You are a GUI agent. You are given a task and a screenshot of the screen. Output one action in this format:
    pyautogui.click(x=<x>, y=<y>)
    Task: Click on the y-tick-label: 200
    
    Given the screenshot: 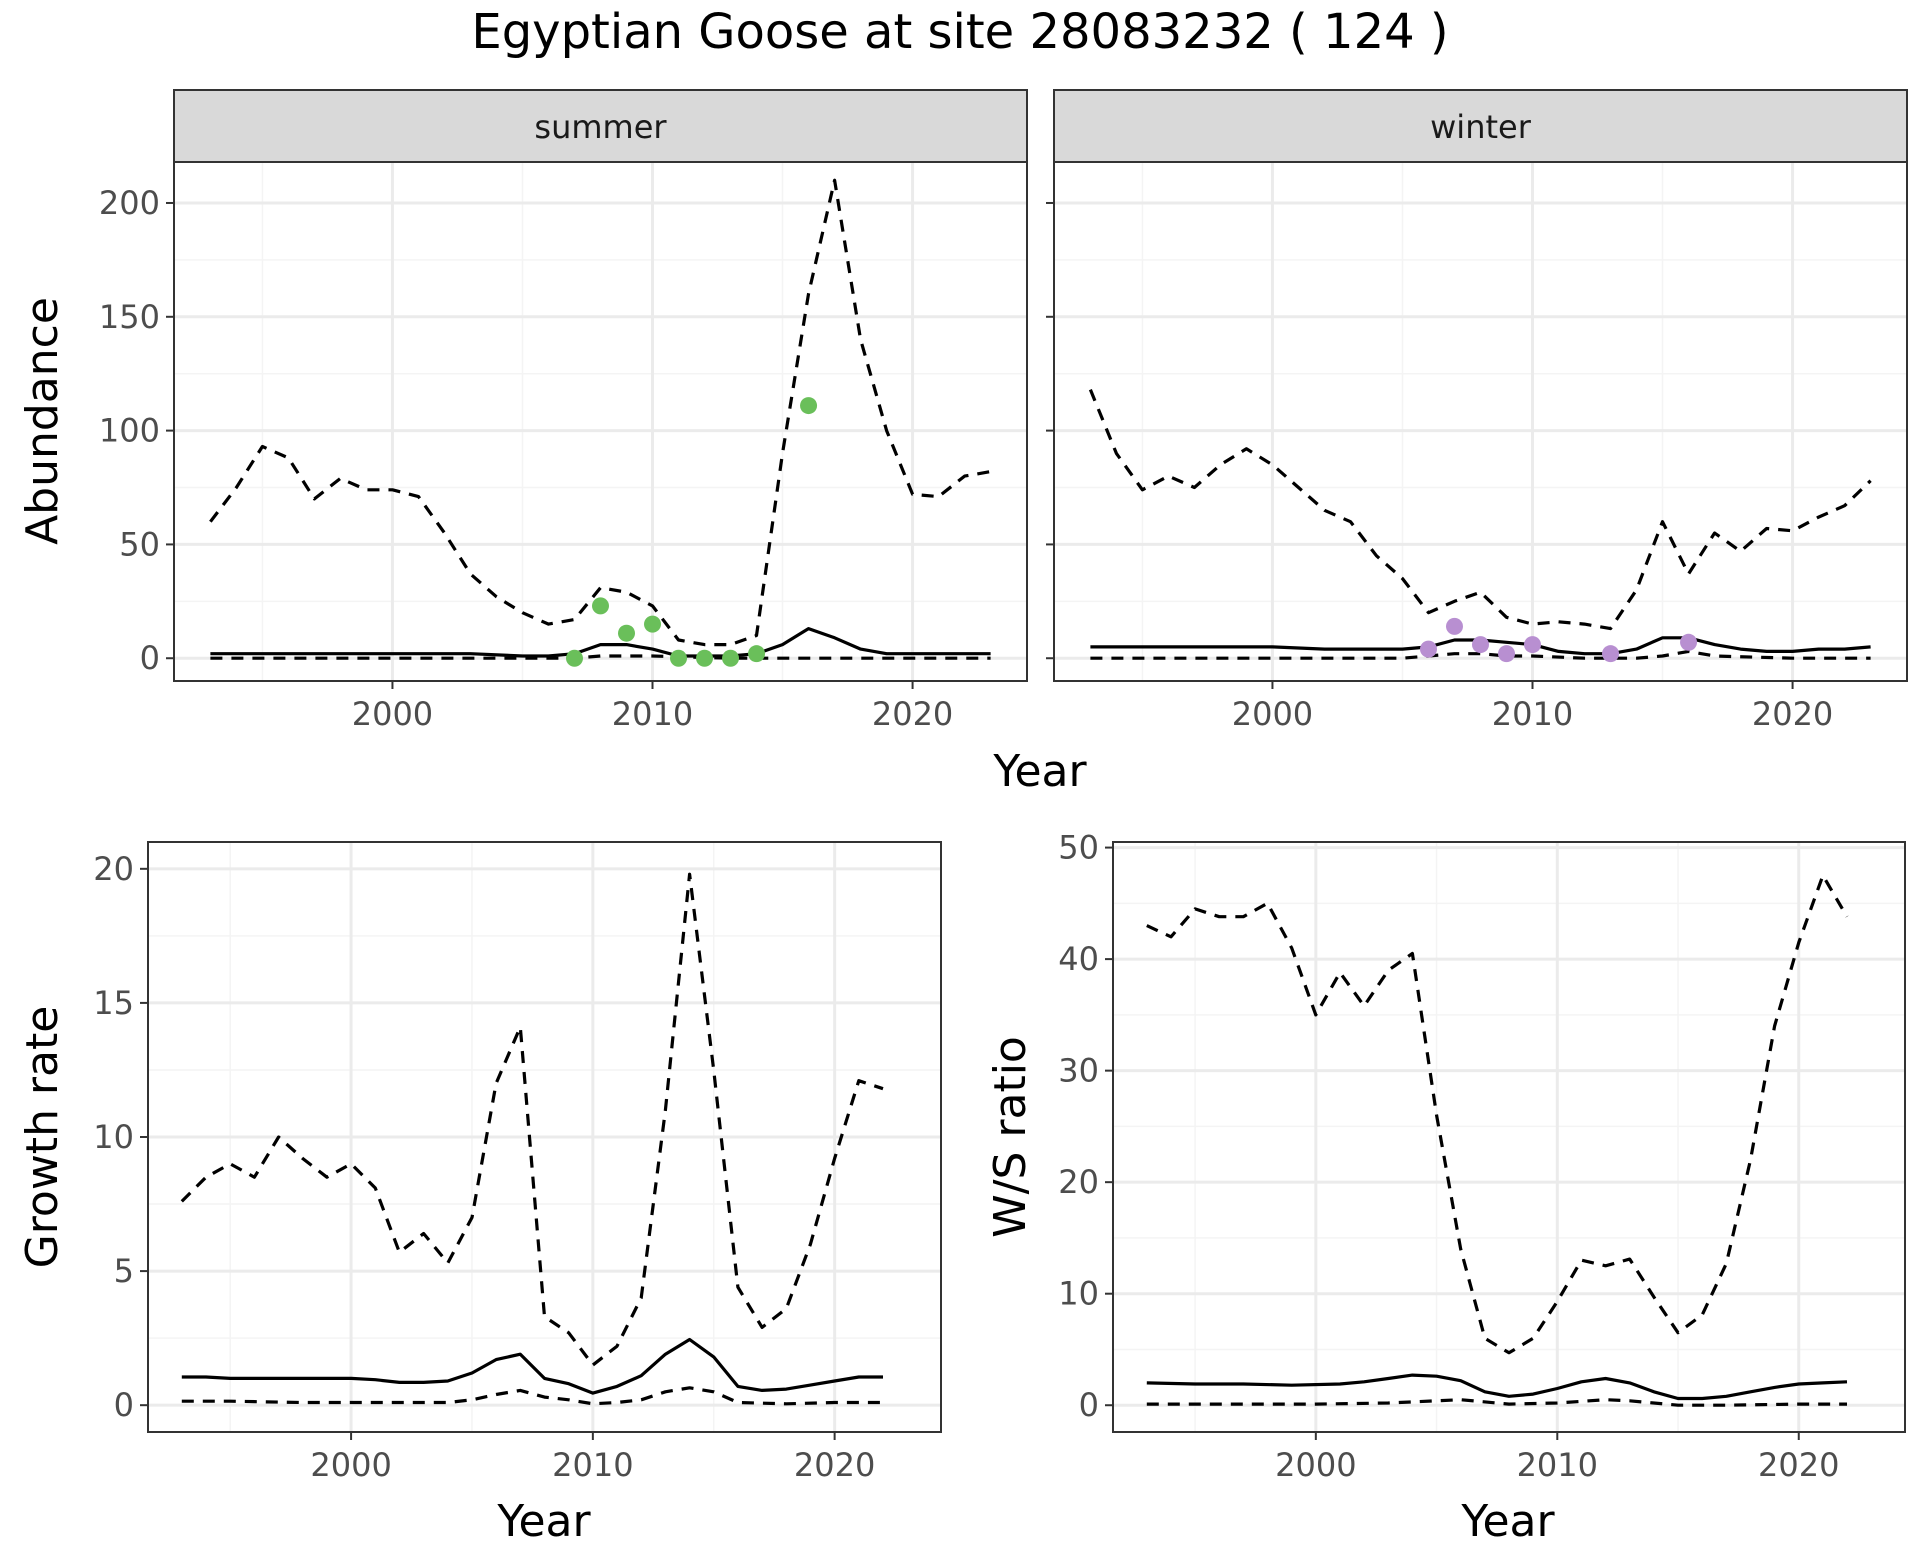 What is the action you would take?
    pyautogui.click(x=129, y=203)
    